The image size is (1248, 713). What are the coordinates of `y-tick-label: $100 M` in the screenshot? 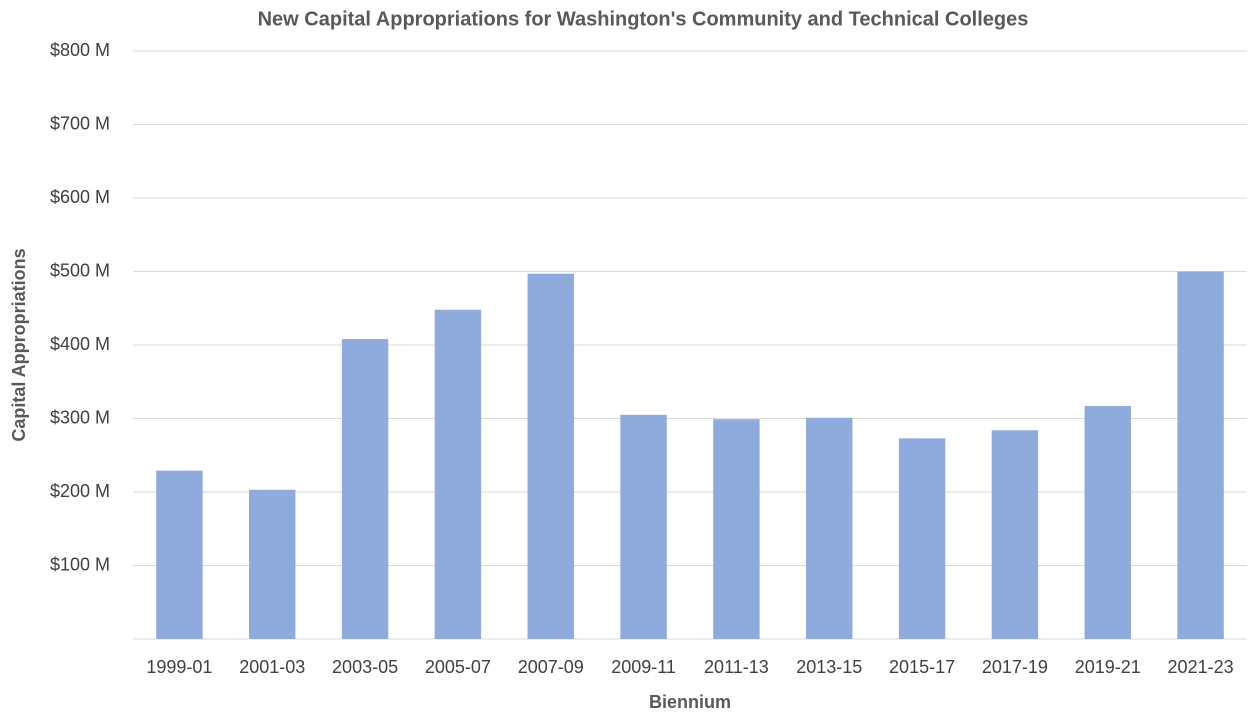 It's located at (80, 564).